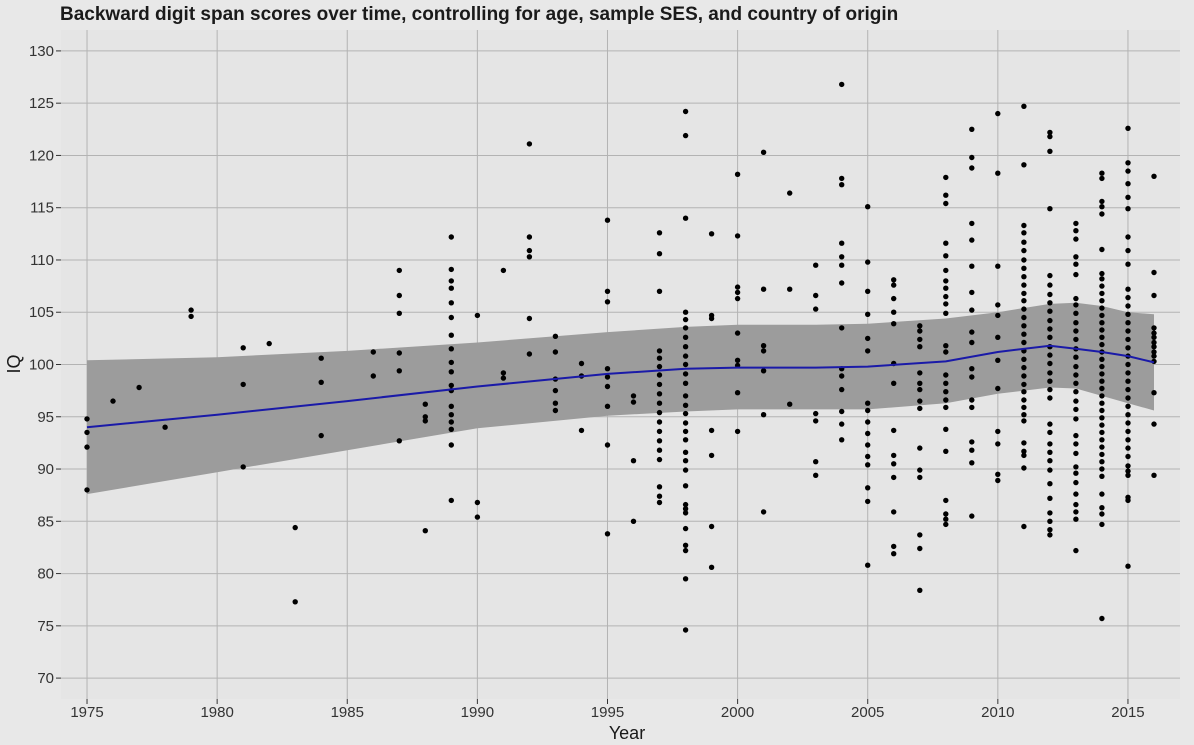  Describe the element at coordinates (737, 712) in the screenshot. I see `x-tick-label: 2000` at that location.